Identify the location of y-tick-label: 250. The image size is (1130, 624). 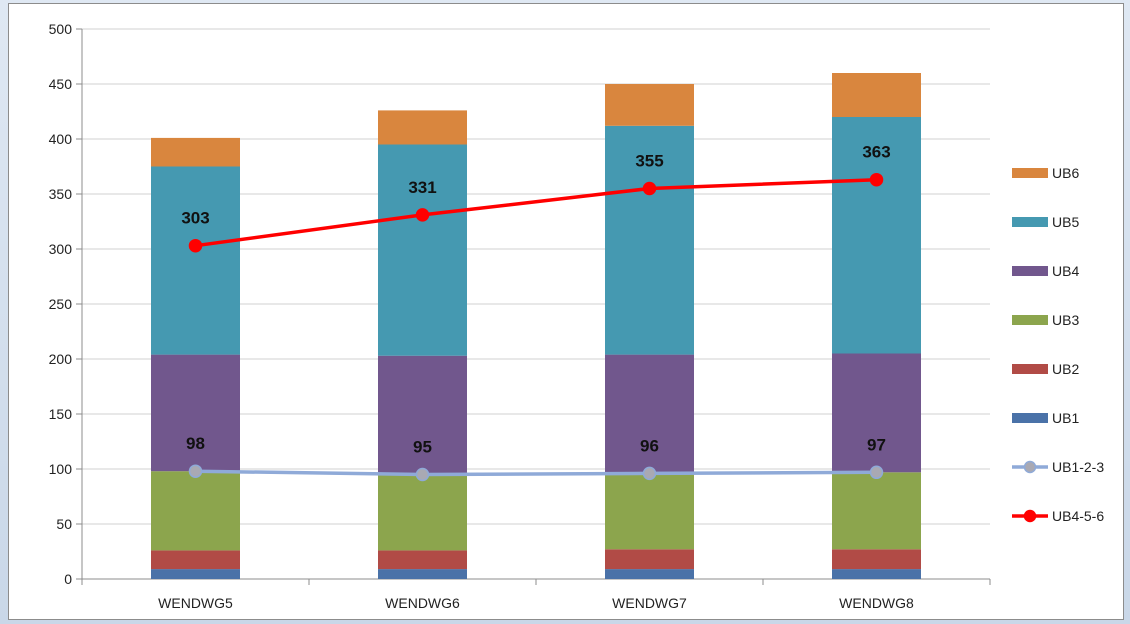
(61, 304).